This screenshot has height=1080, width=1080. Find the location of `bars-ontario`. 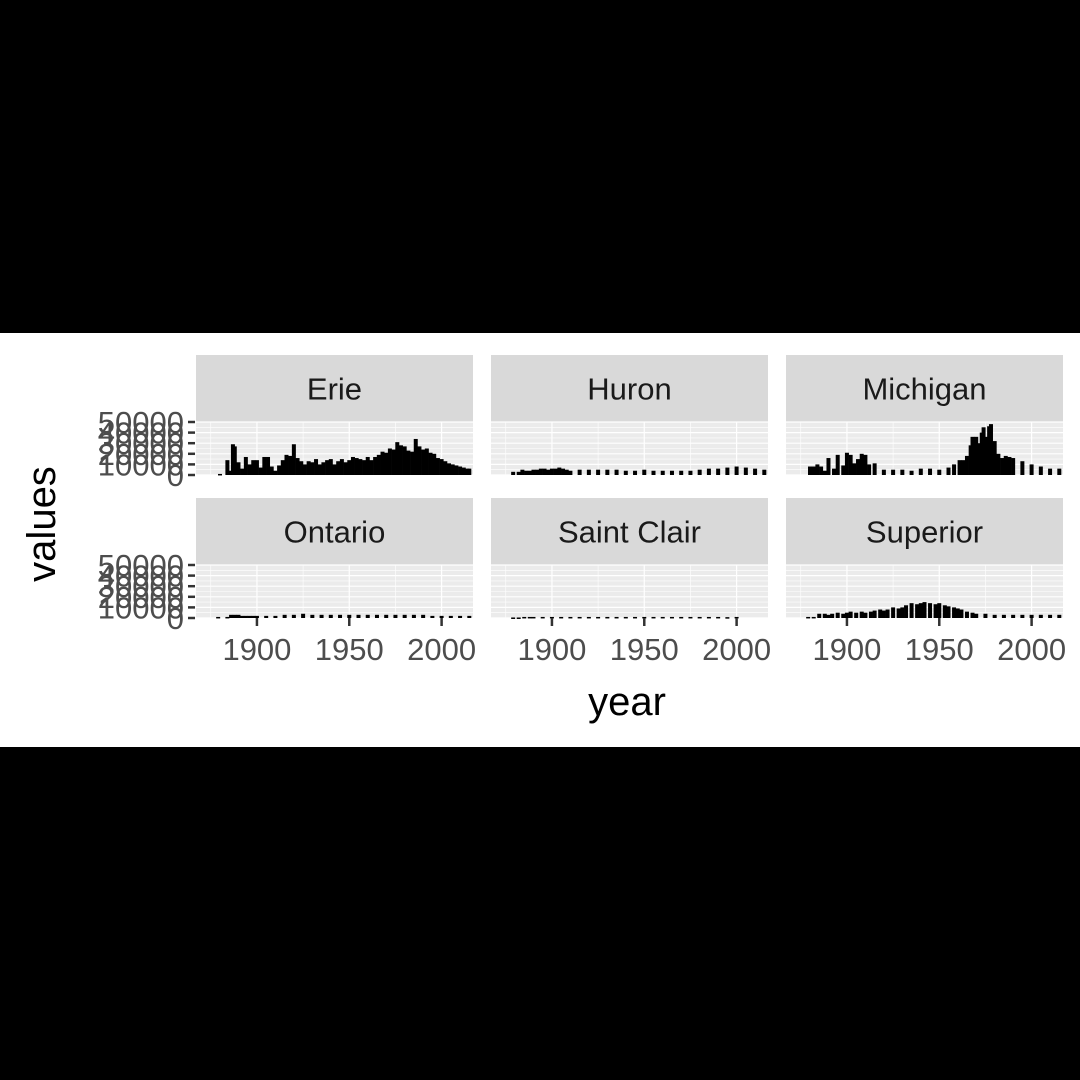

bars-ontario is located at coordinates (344, 616).